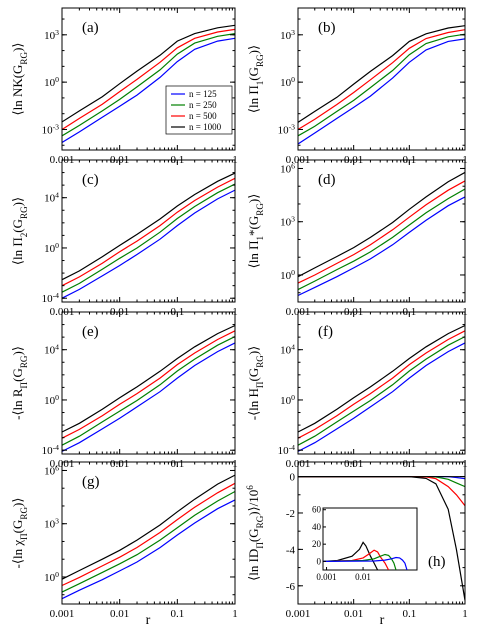 This screenshot has width=488, height=627. What do you see at coordinates (363, 577) in the screenshot?
I see `inset-x-tick-label: 0.01` at bounding box center [363, 577].